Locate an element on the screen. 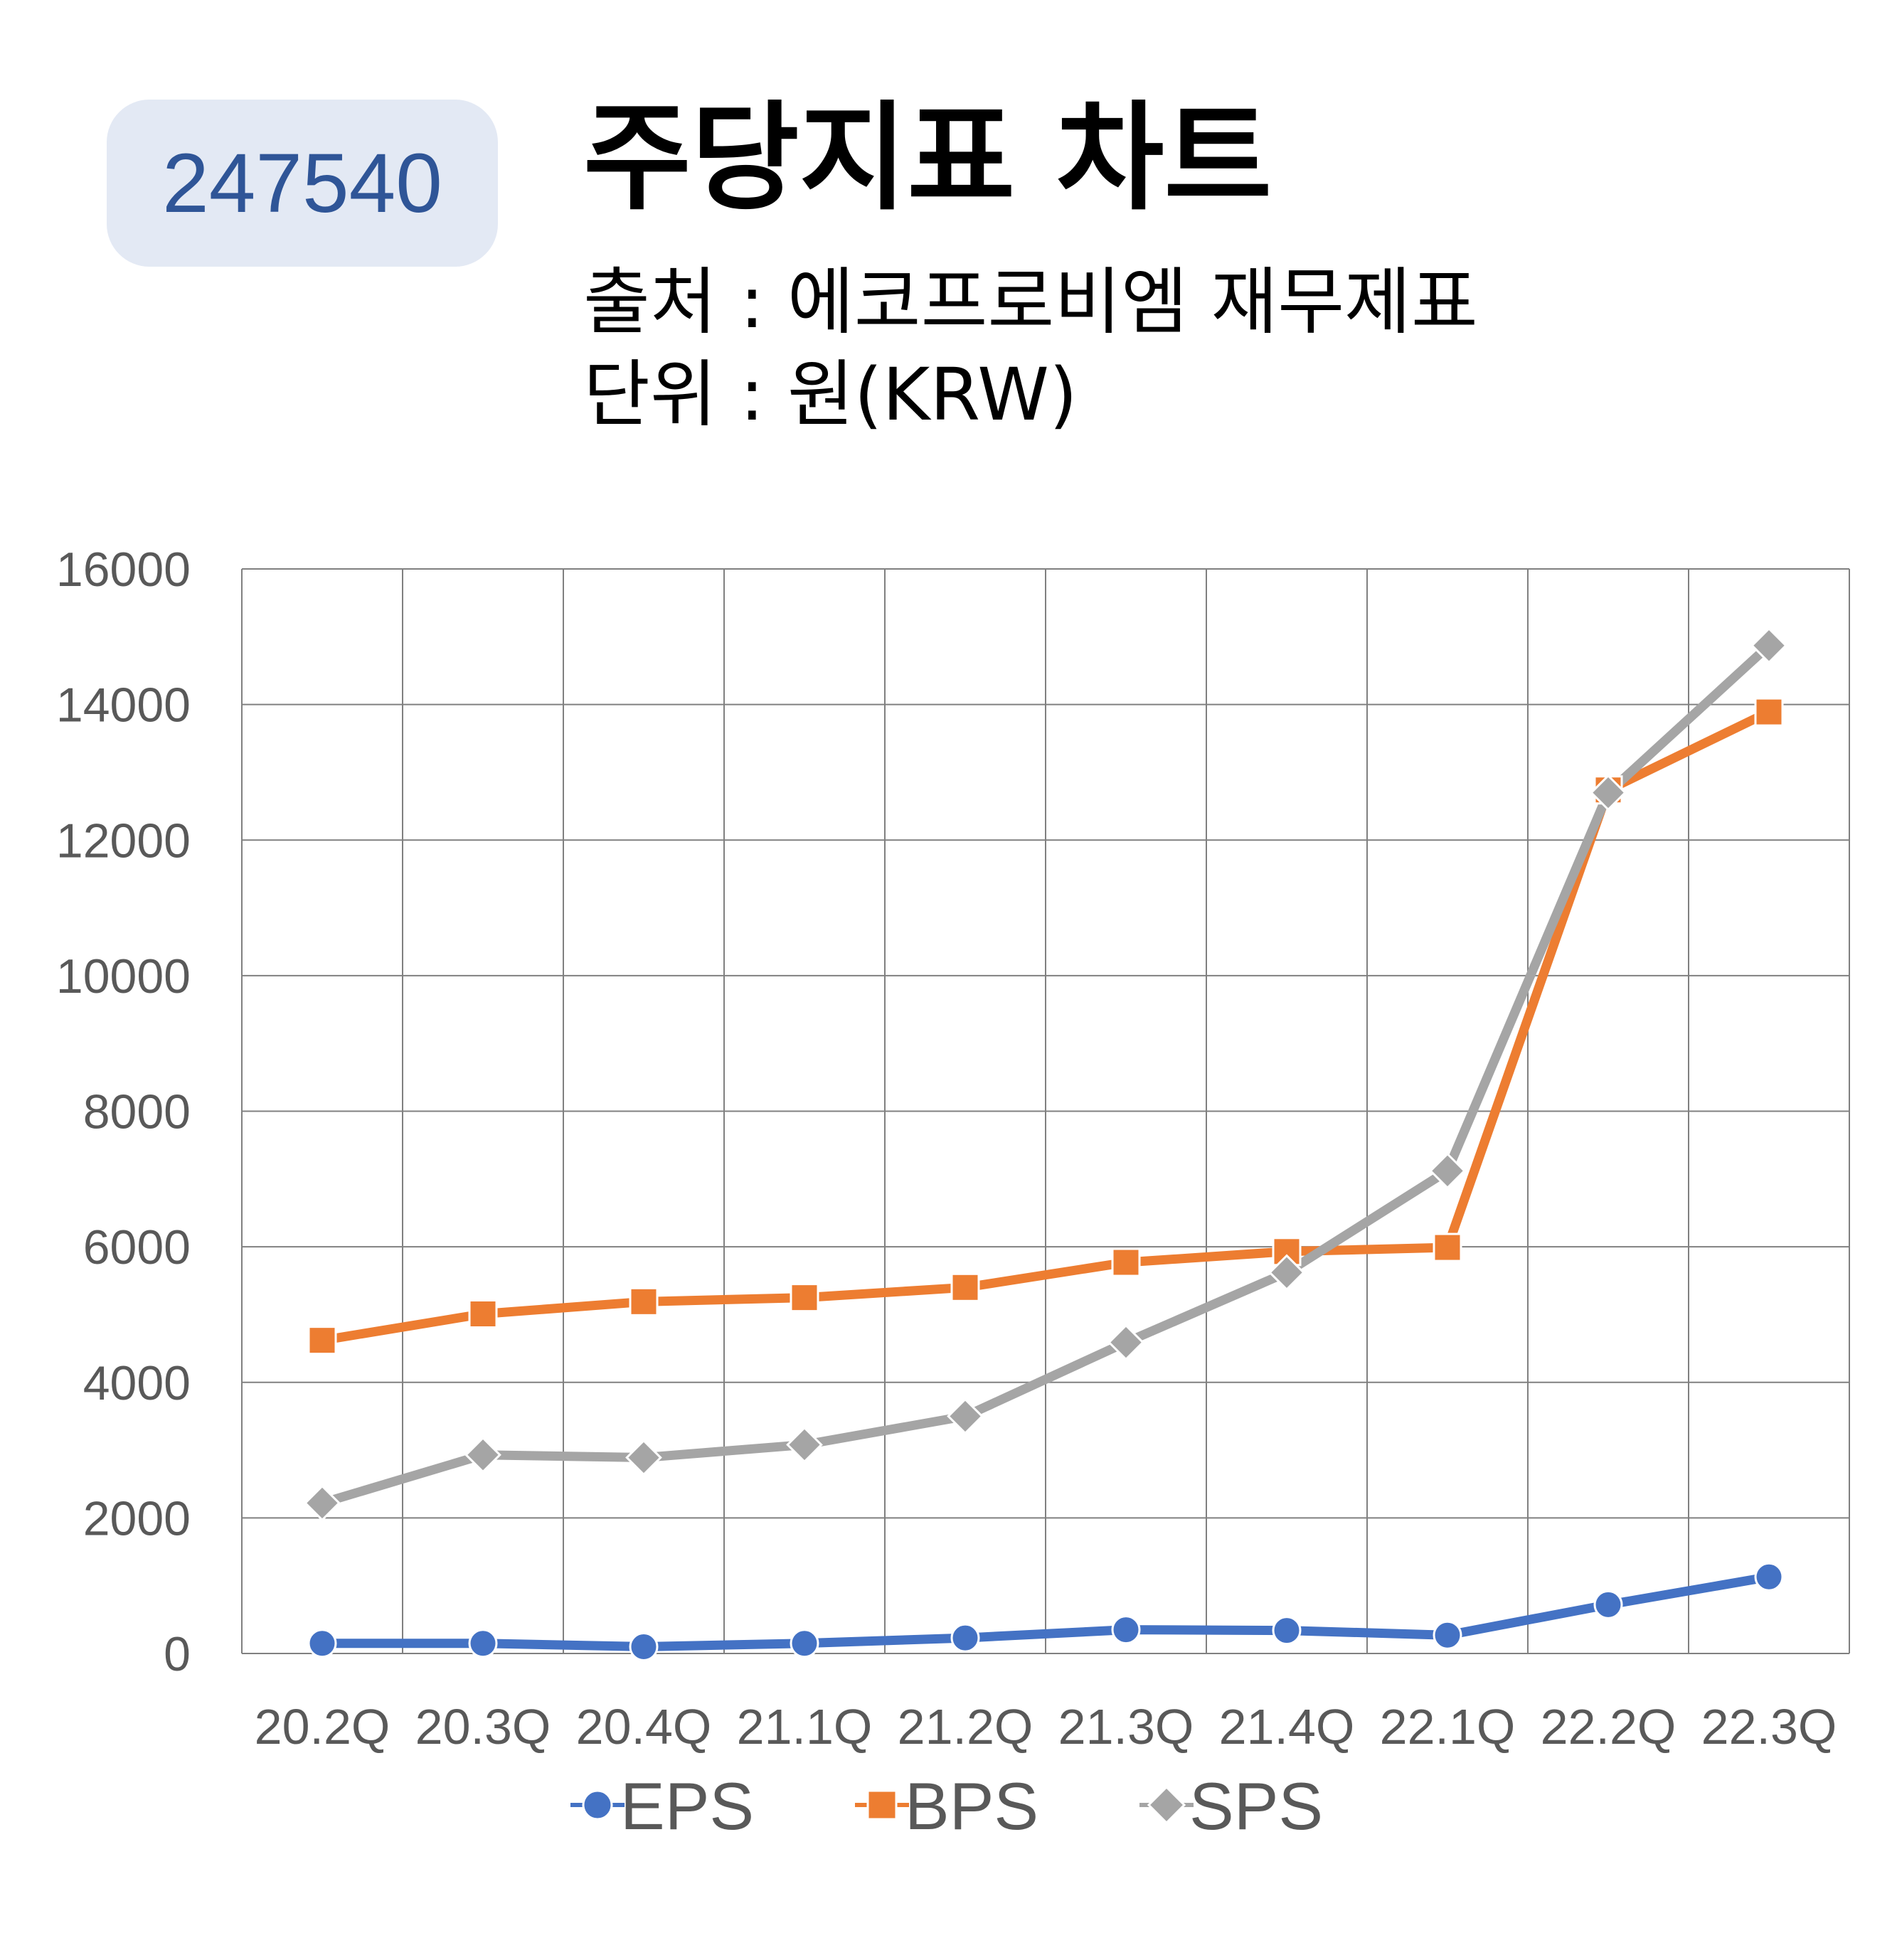 Image resolution: width=1897 pixels, height=1960 pixels. y-tick-label: 14000 is located at coordinates (124, 705).